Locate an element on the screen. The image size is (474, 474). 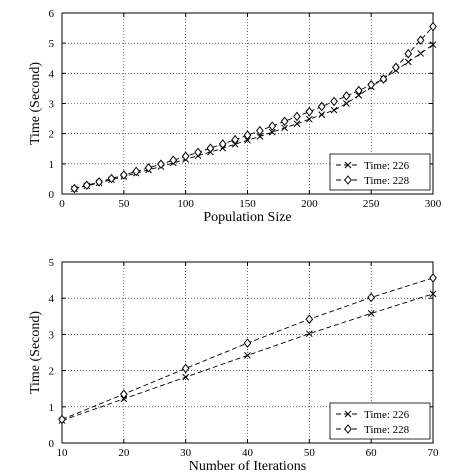
x-tick-label: 150 is located at coordinates (247, 204).